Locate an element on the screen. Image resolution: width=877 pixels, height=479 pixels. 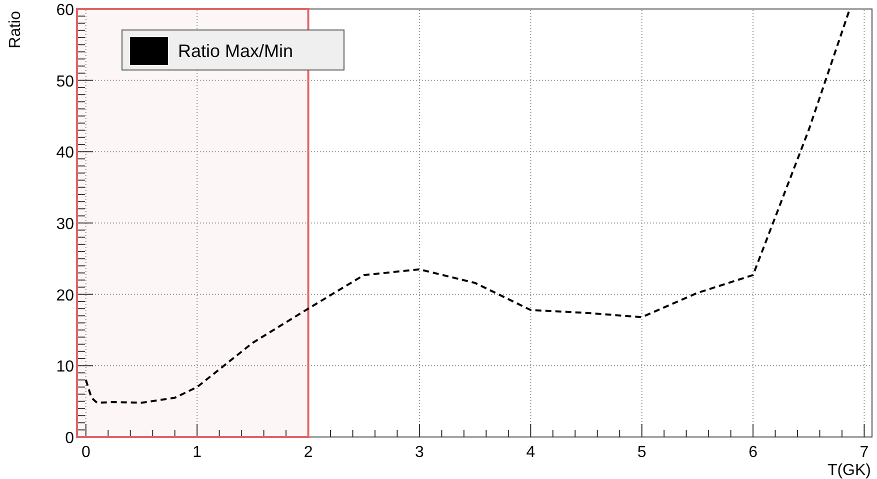
x-tick-label: 0 is located at coordinates (85, 452).